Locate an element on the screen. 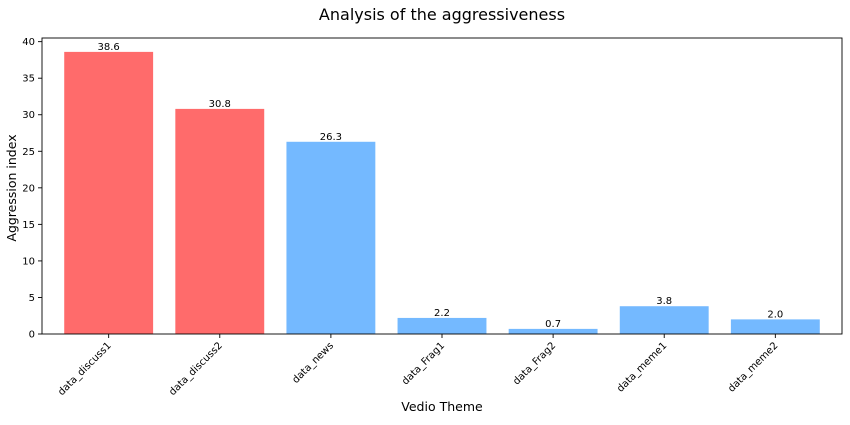 The width and height of the screenshot is (850, 425). bar-data_meme2 is located at coordinates (775, 326).